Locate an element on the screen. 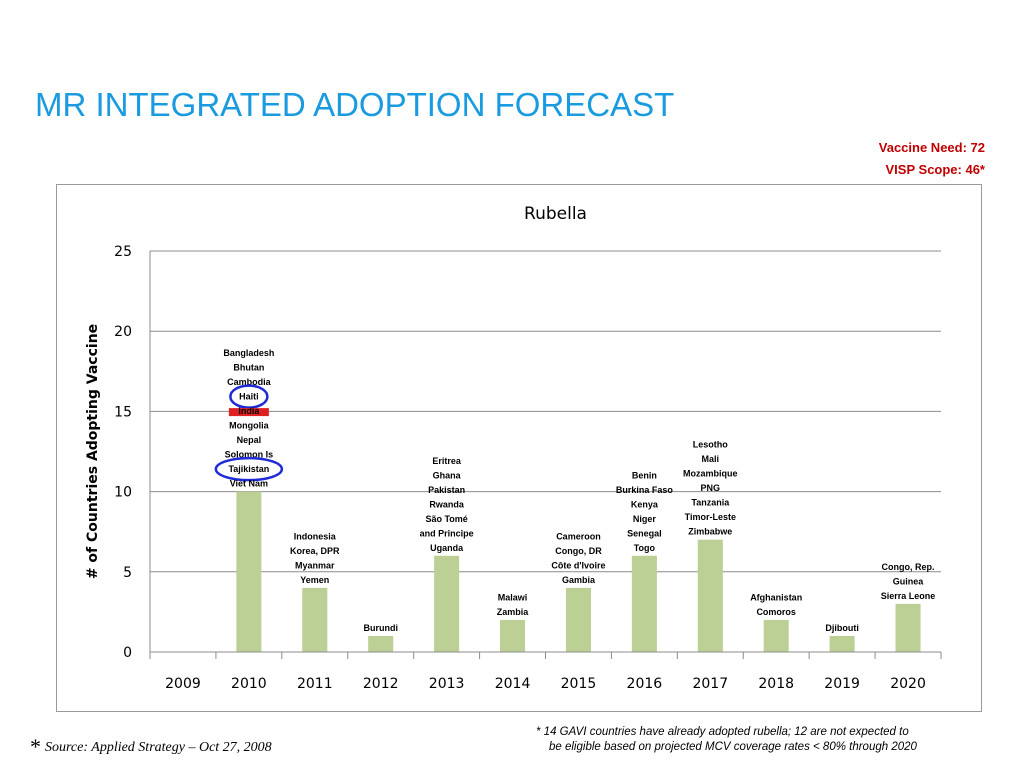  country-label: Uganda is located at coordinates (447, 548).